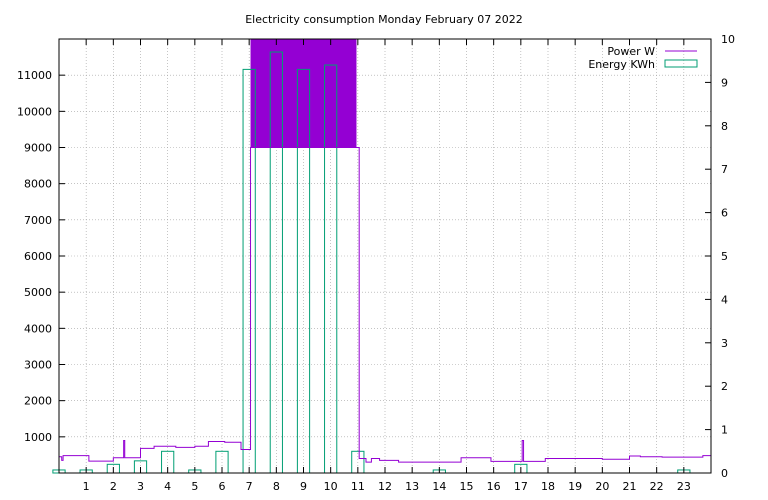  What do you see at coordinates (521, 486) in the screenshot?
I see `x-tick-label: 17` at bounding box center [521, 486].